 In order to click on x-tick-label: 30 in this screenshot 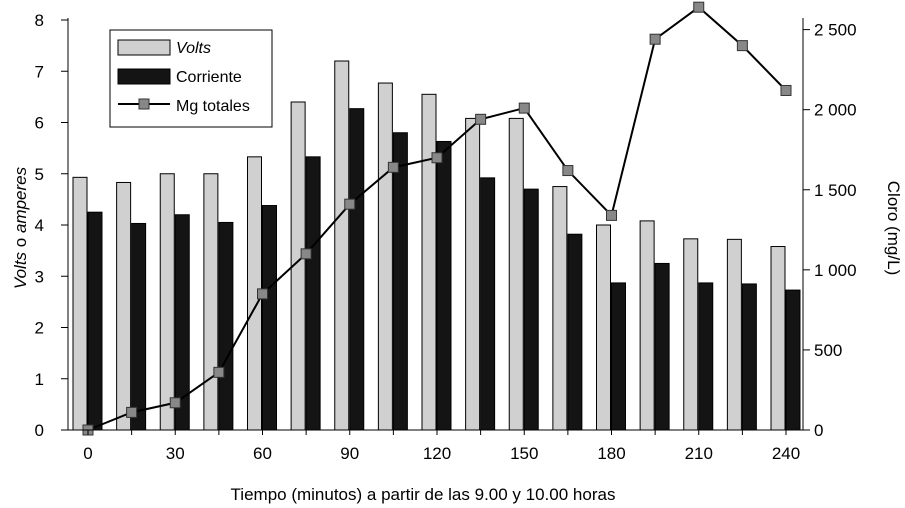, I will do `click(175, 453)`.